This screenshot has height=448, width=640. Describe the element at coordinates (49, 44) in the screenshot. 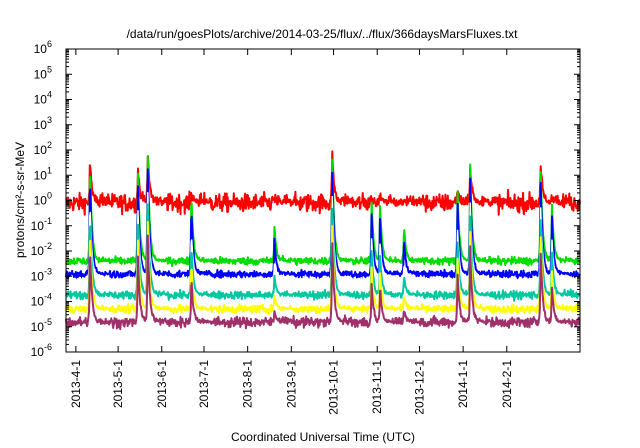

I see `y-tick-exponent: 6` at that location.